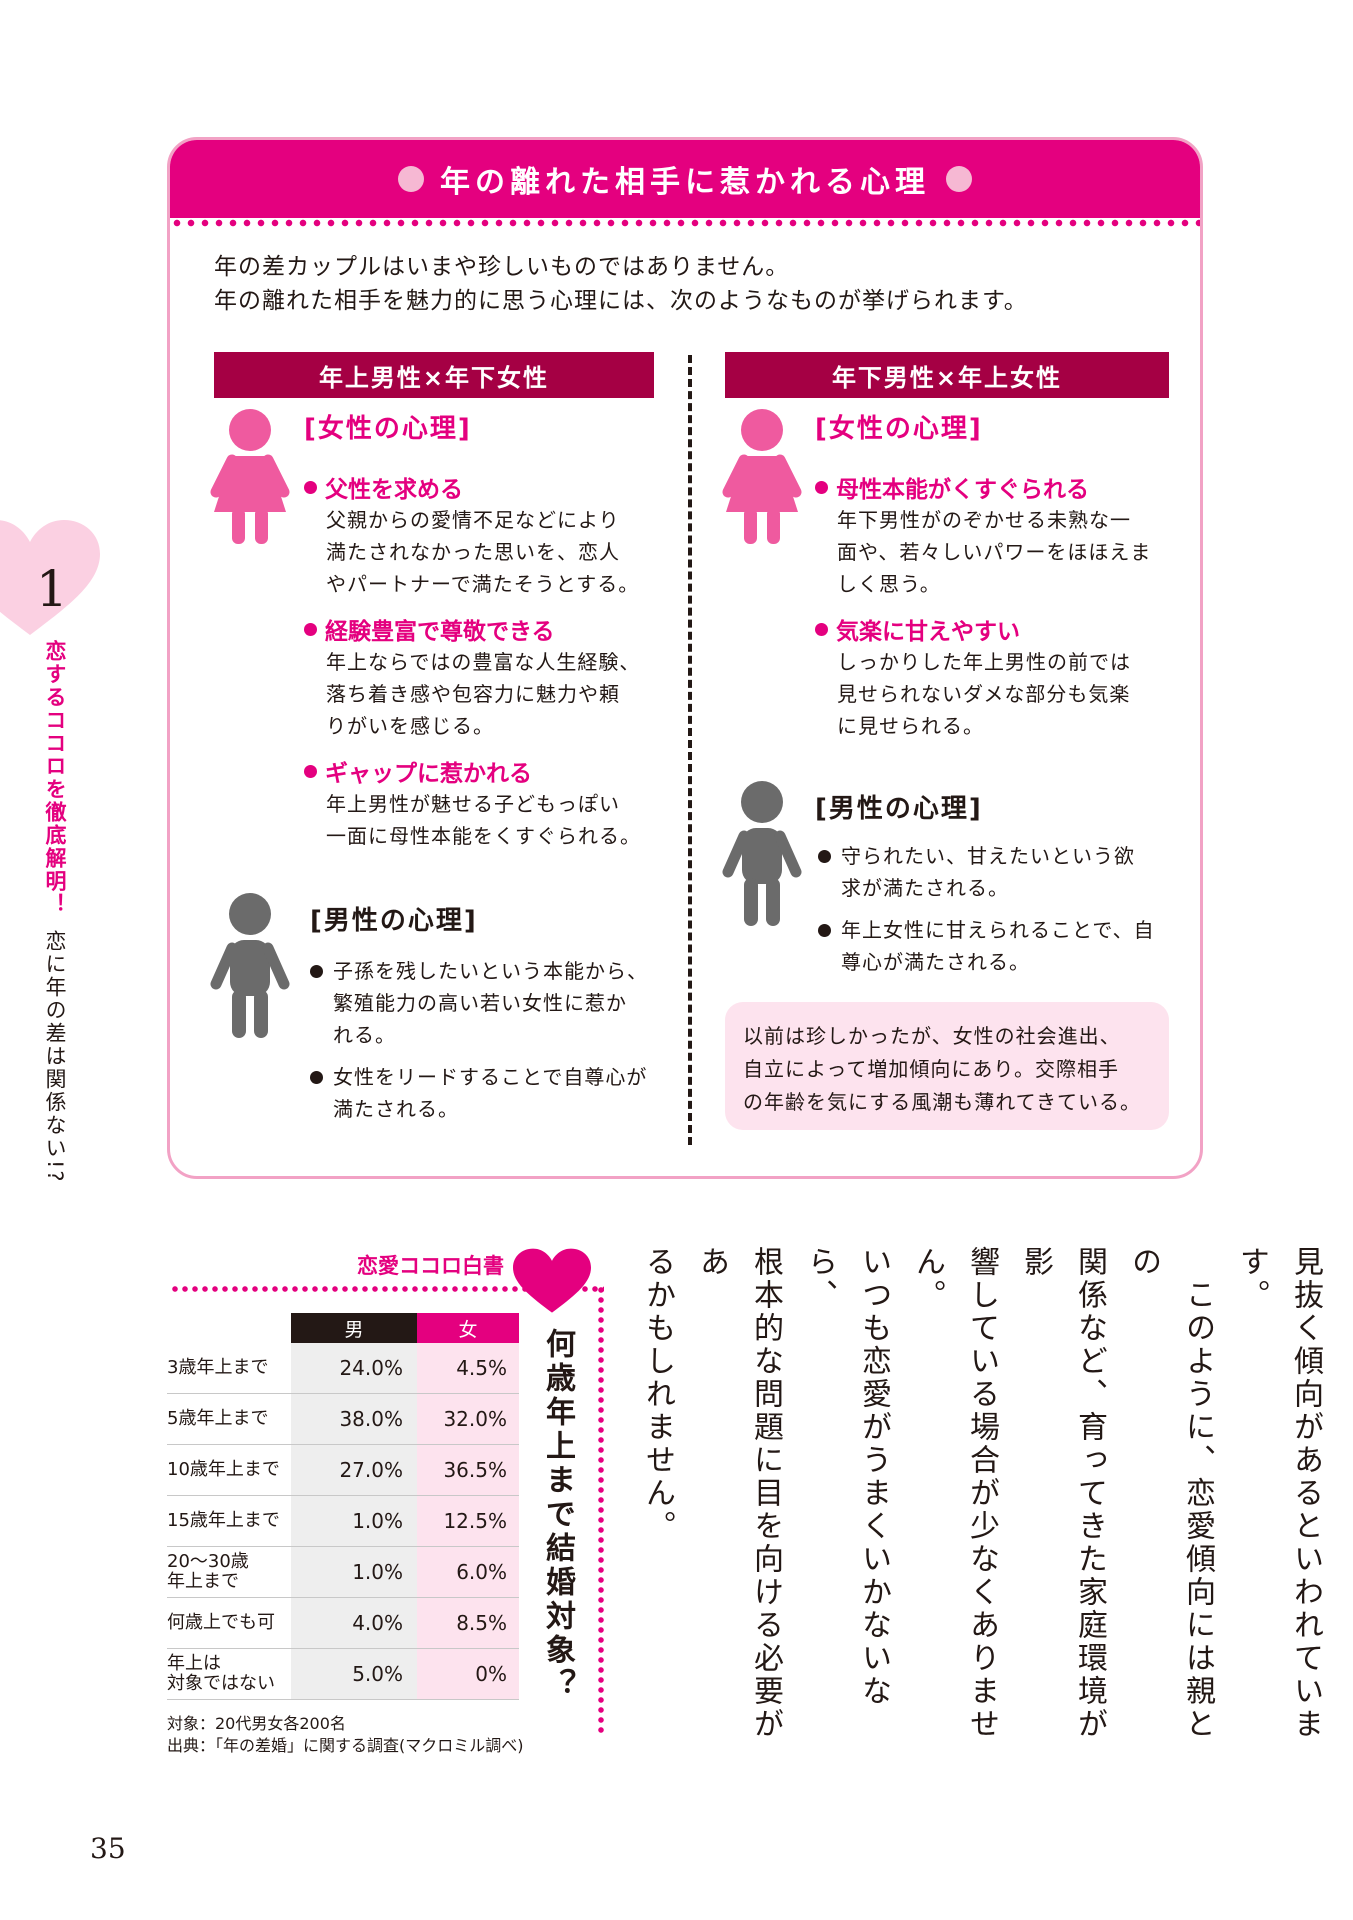 The image size is (1353, 1920). What do you see at coordinates (108, 1848) in the screenshot?
I see `page-number: 35` at bounding box center [108, 1848].